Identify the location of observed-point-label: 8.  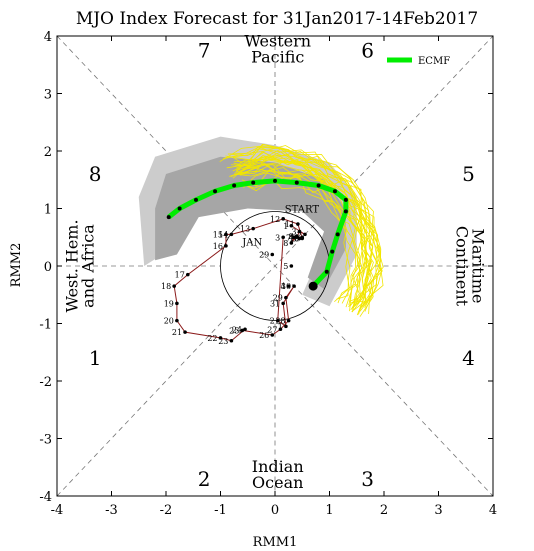
(285, 243).